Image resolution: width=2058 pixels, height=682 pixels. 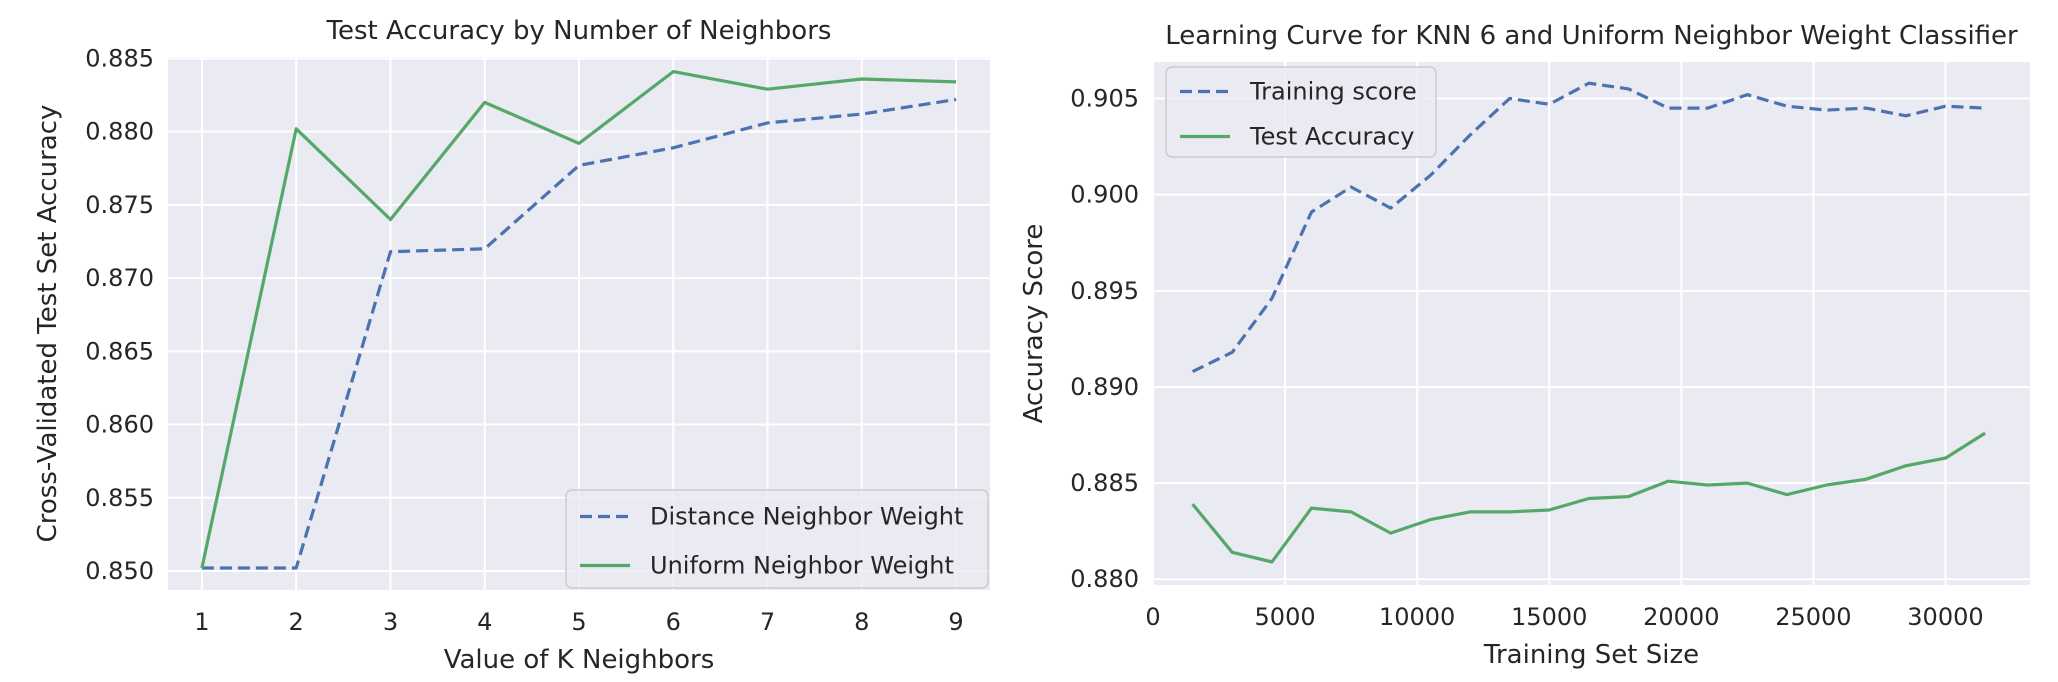 I want to click on y-tick-label: 0.850, so click(x=119, y=571).